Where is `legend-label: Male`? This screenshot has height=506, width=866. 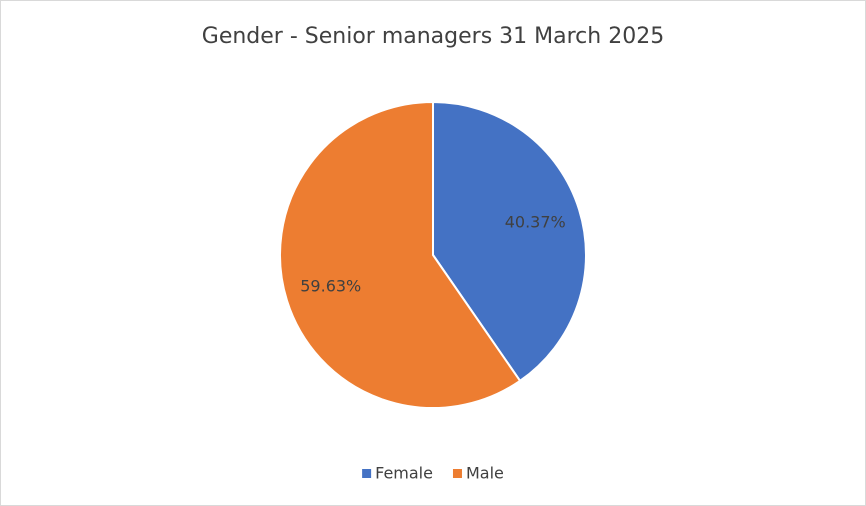 legend-label: Male is located at coordinates (485, 473).